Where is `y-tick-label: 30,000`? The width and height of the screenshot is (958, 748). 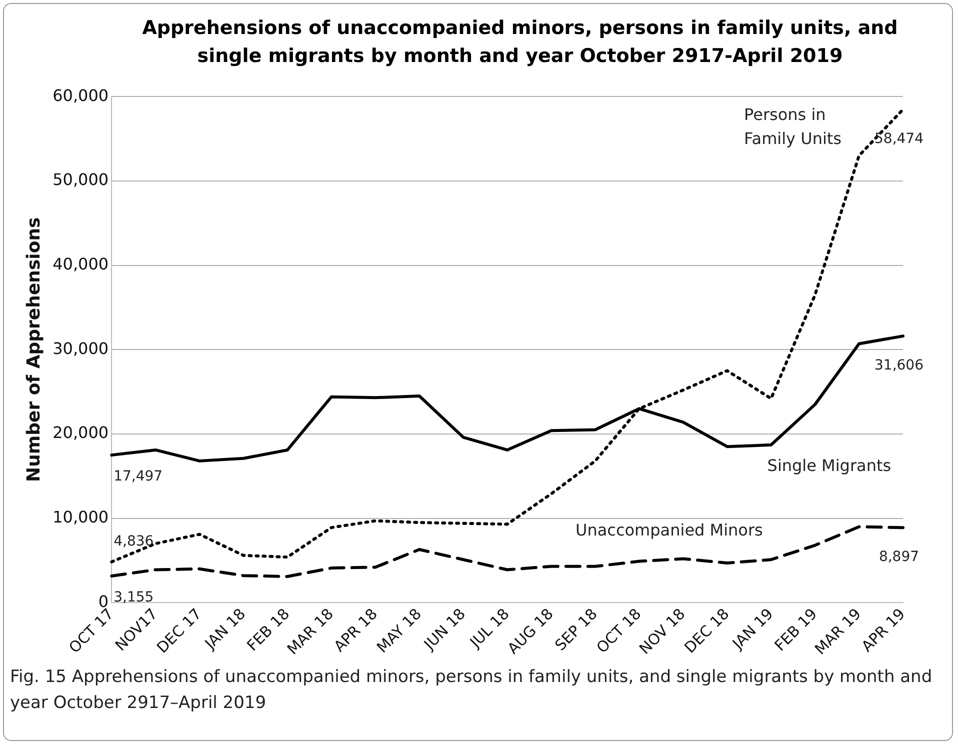 y-tick-label: 30,000 is located at coordinates (80, 348).